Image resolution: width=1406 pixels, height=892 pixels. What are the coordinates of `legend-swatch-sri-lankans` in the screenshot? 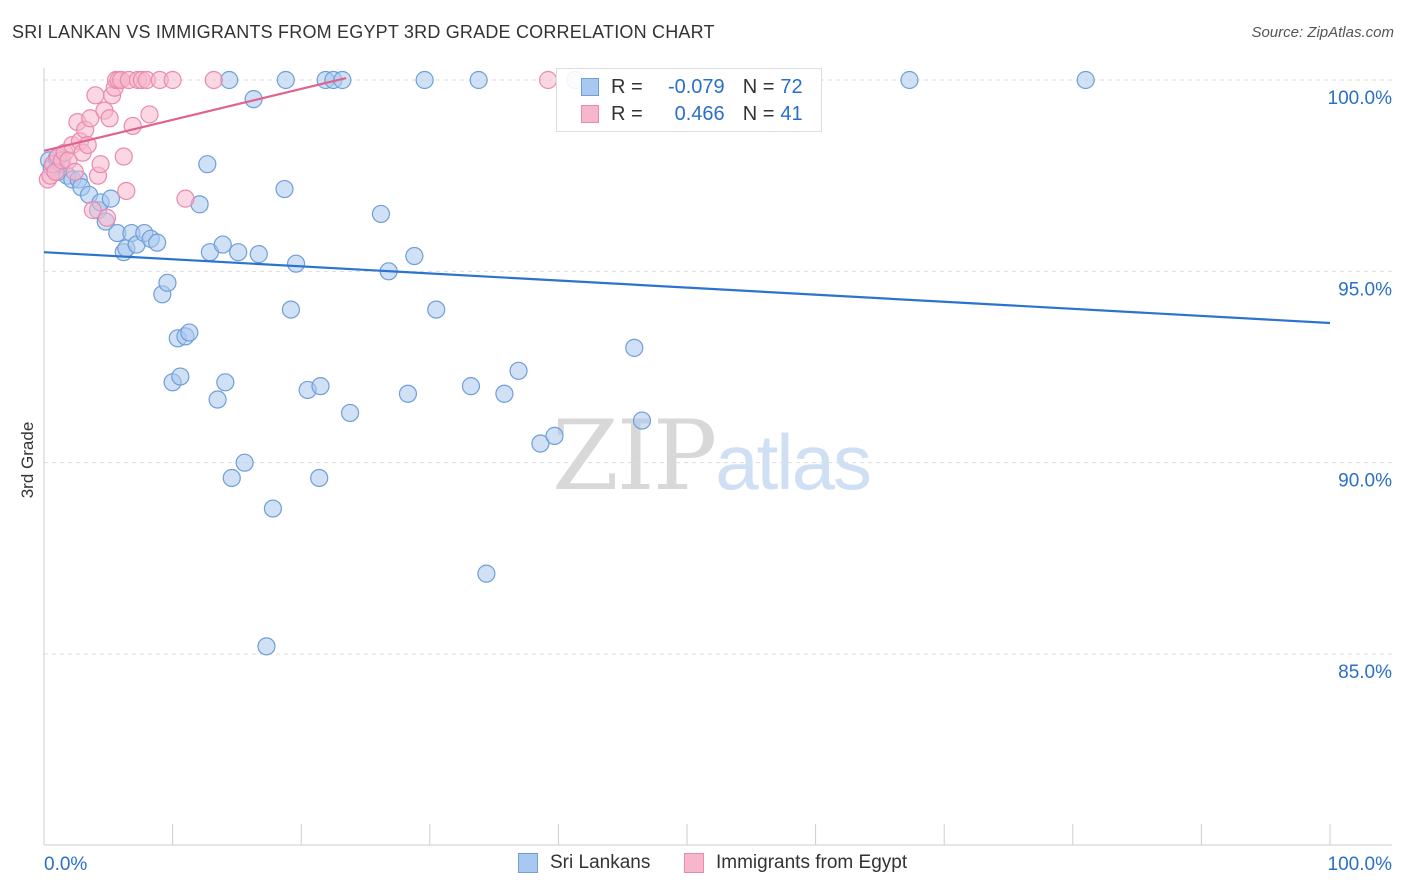 It's located at (528, 863).